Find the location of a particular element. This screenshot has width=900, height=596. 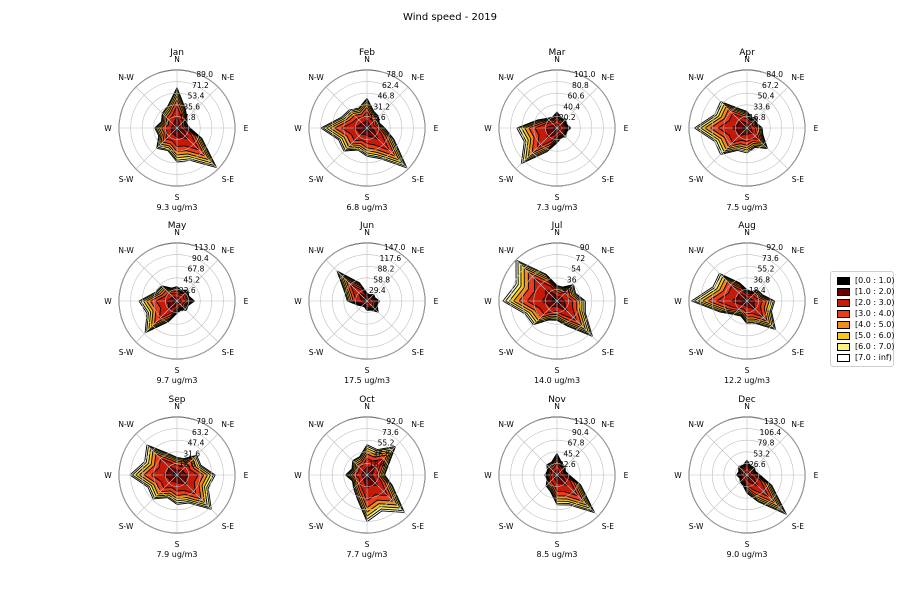

radial-tick-label: 78.0 is located at coordinates (394, 74).